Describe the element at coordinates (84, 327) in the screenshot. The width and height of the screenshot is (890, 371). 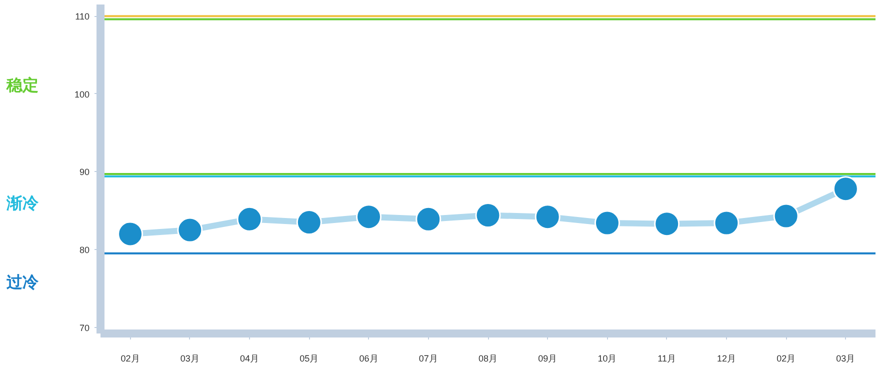
I see `y-tick-label: 70` at that location.